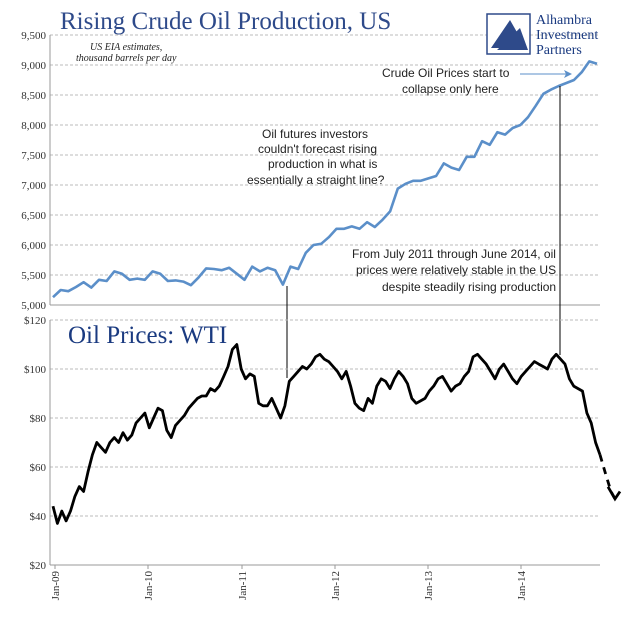  What do you see at coordinates (564, 20) in the screenshot?
I see `logo-text-line-1: Alhambra` at bounding box center [564, 20].